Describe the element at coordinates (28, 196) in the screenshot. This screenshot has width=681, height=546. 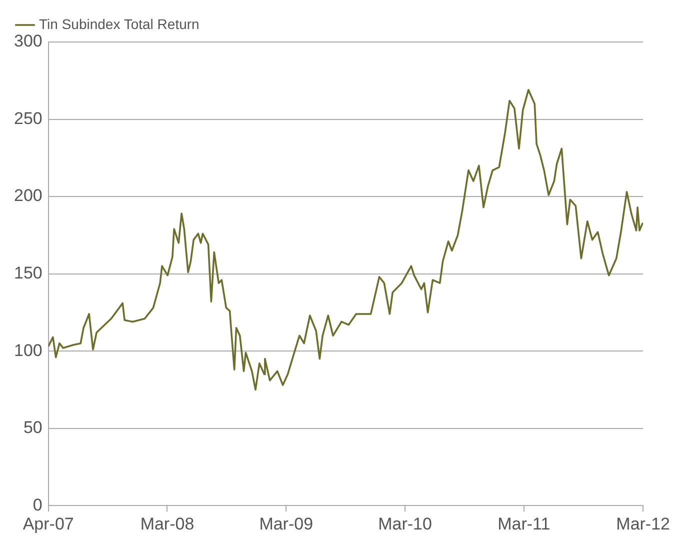
I see `y-tick-label: 200` at that location.